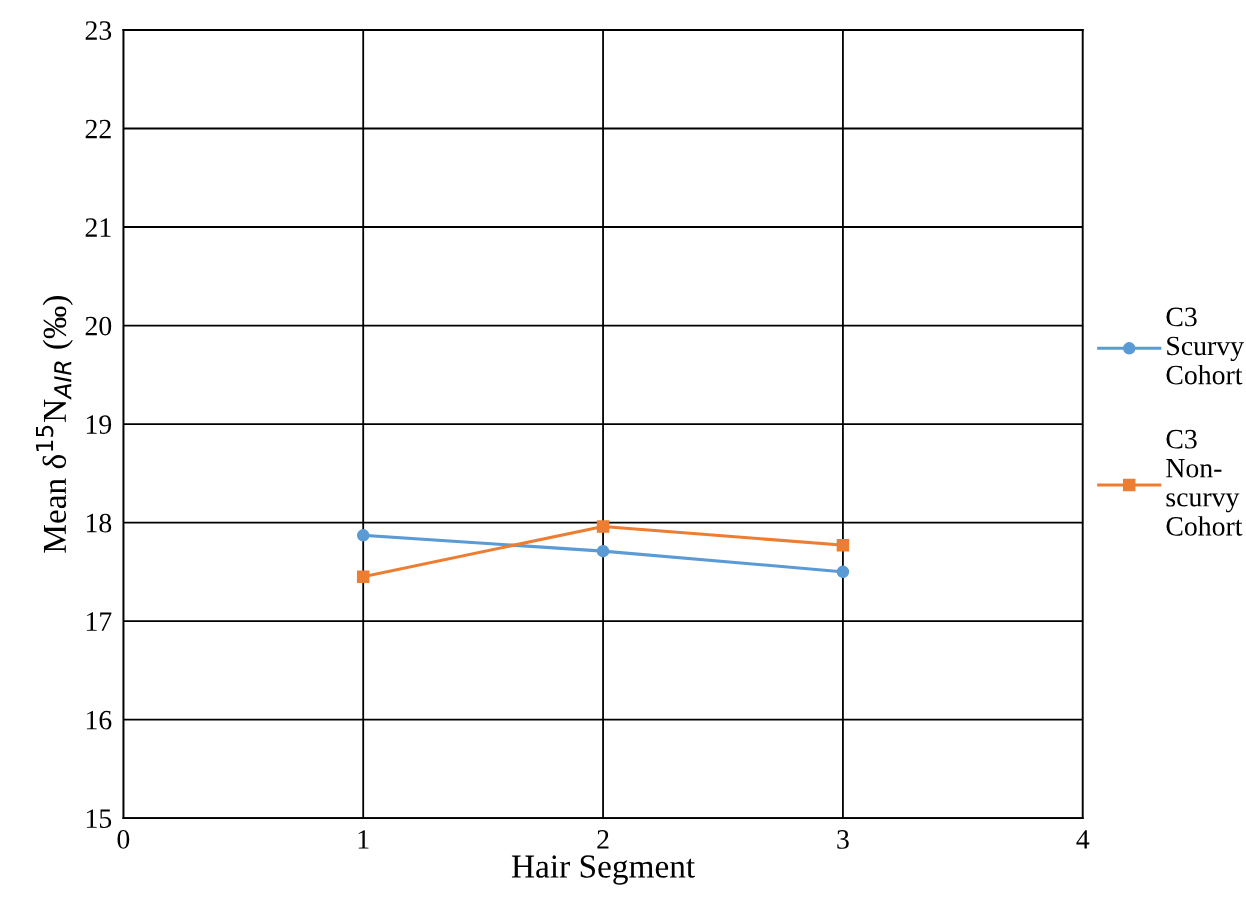 The image size is (1246, 909). Describe the element at coordinates (99, 523) in the screenshot. I see `y-tick-label: 18` at that location.